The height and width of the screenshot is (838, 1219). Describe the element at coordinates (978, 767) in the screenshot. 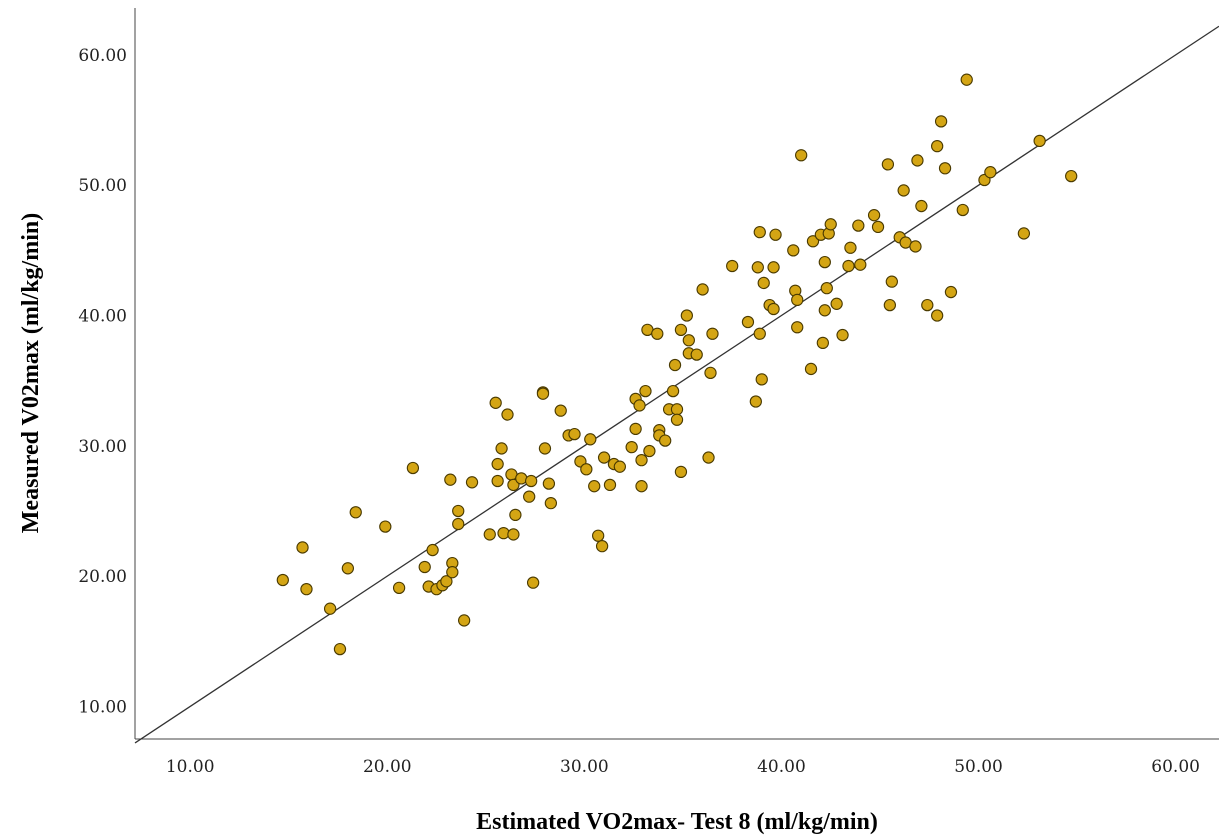

I see `x-tick-label: 50.00` at that location.